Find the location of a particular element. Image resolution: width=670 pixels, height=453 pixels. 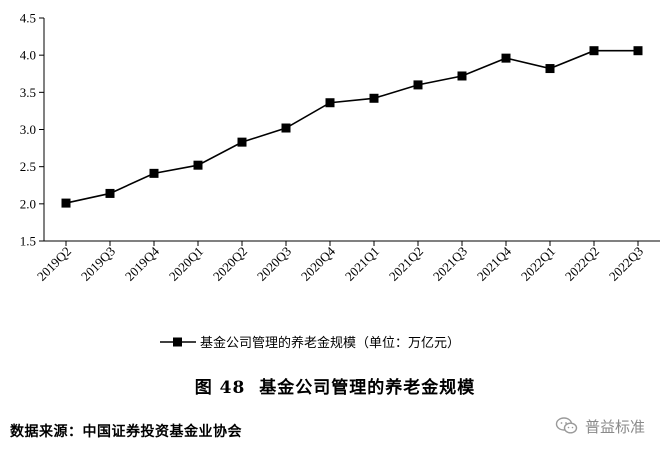

y-tick-label: 3.0 is located at coordinates (28, 129).